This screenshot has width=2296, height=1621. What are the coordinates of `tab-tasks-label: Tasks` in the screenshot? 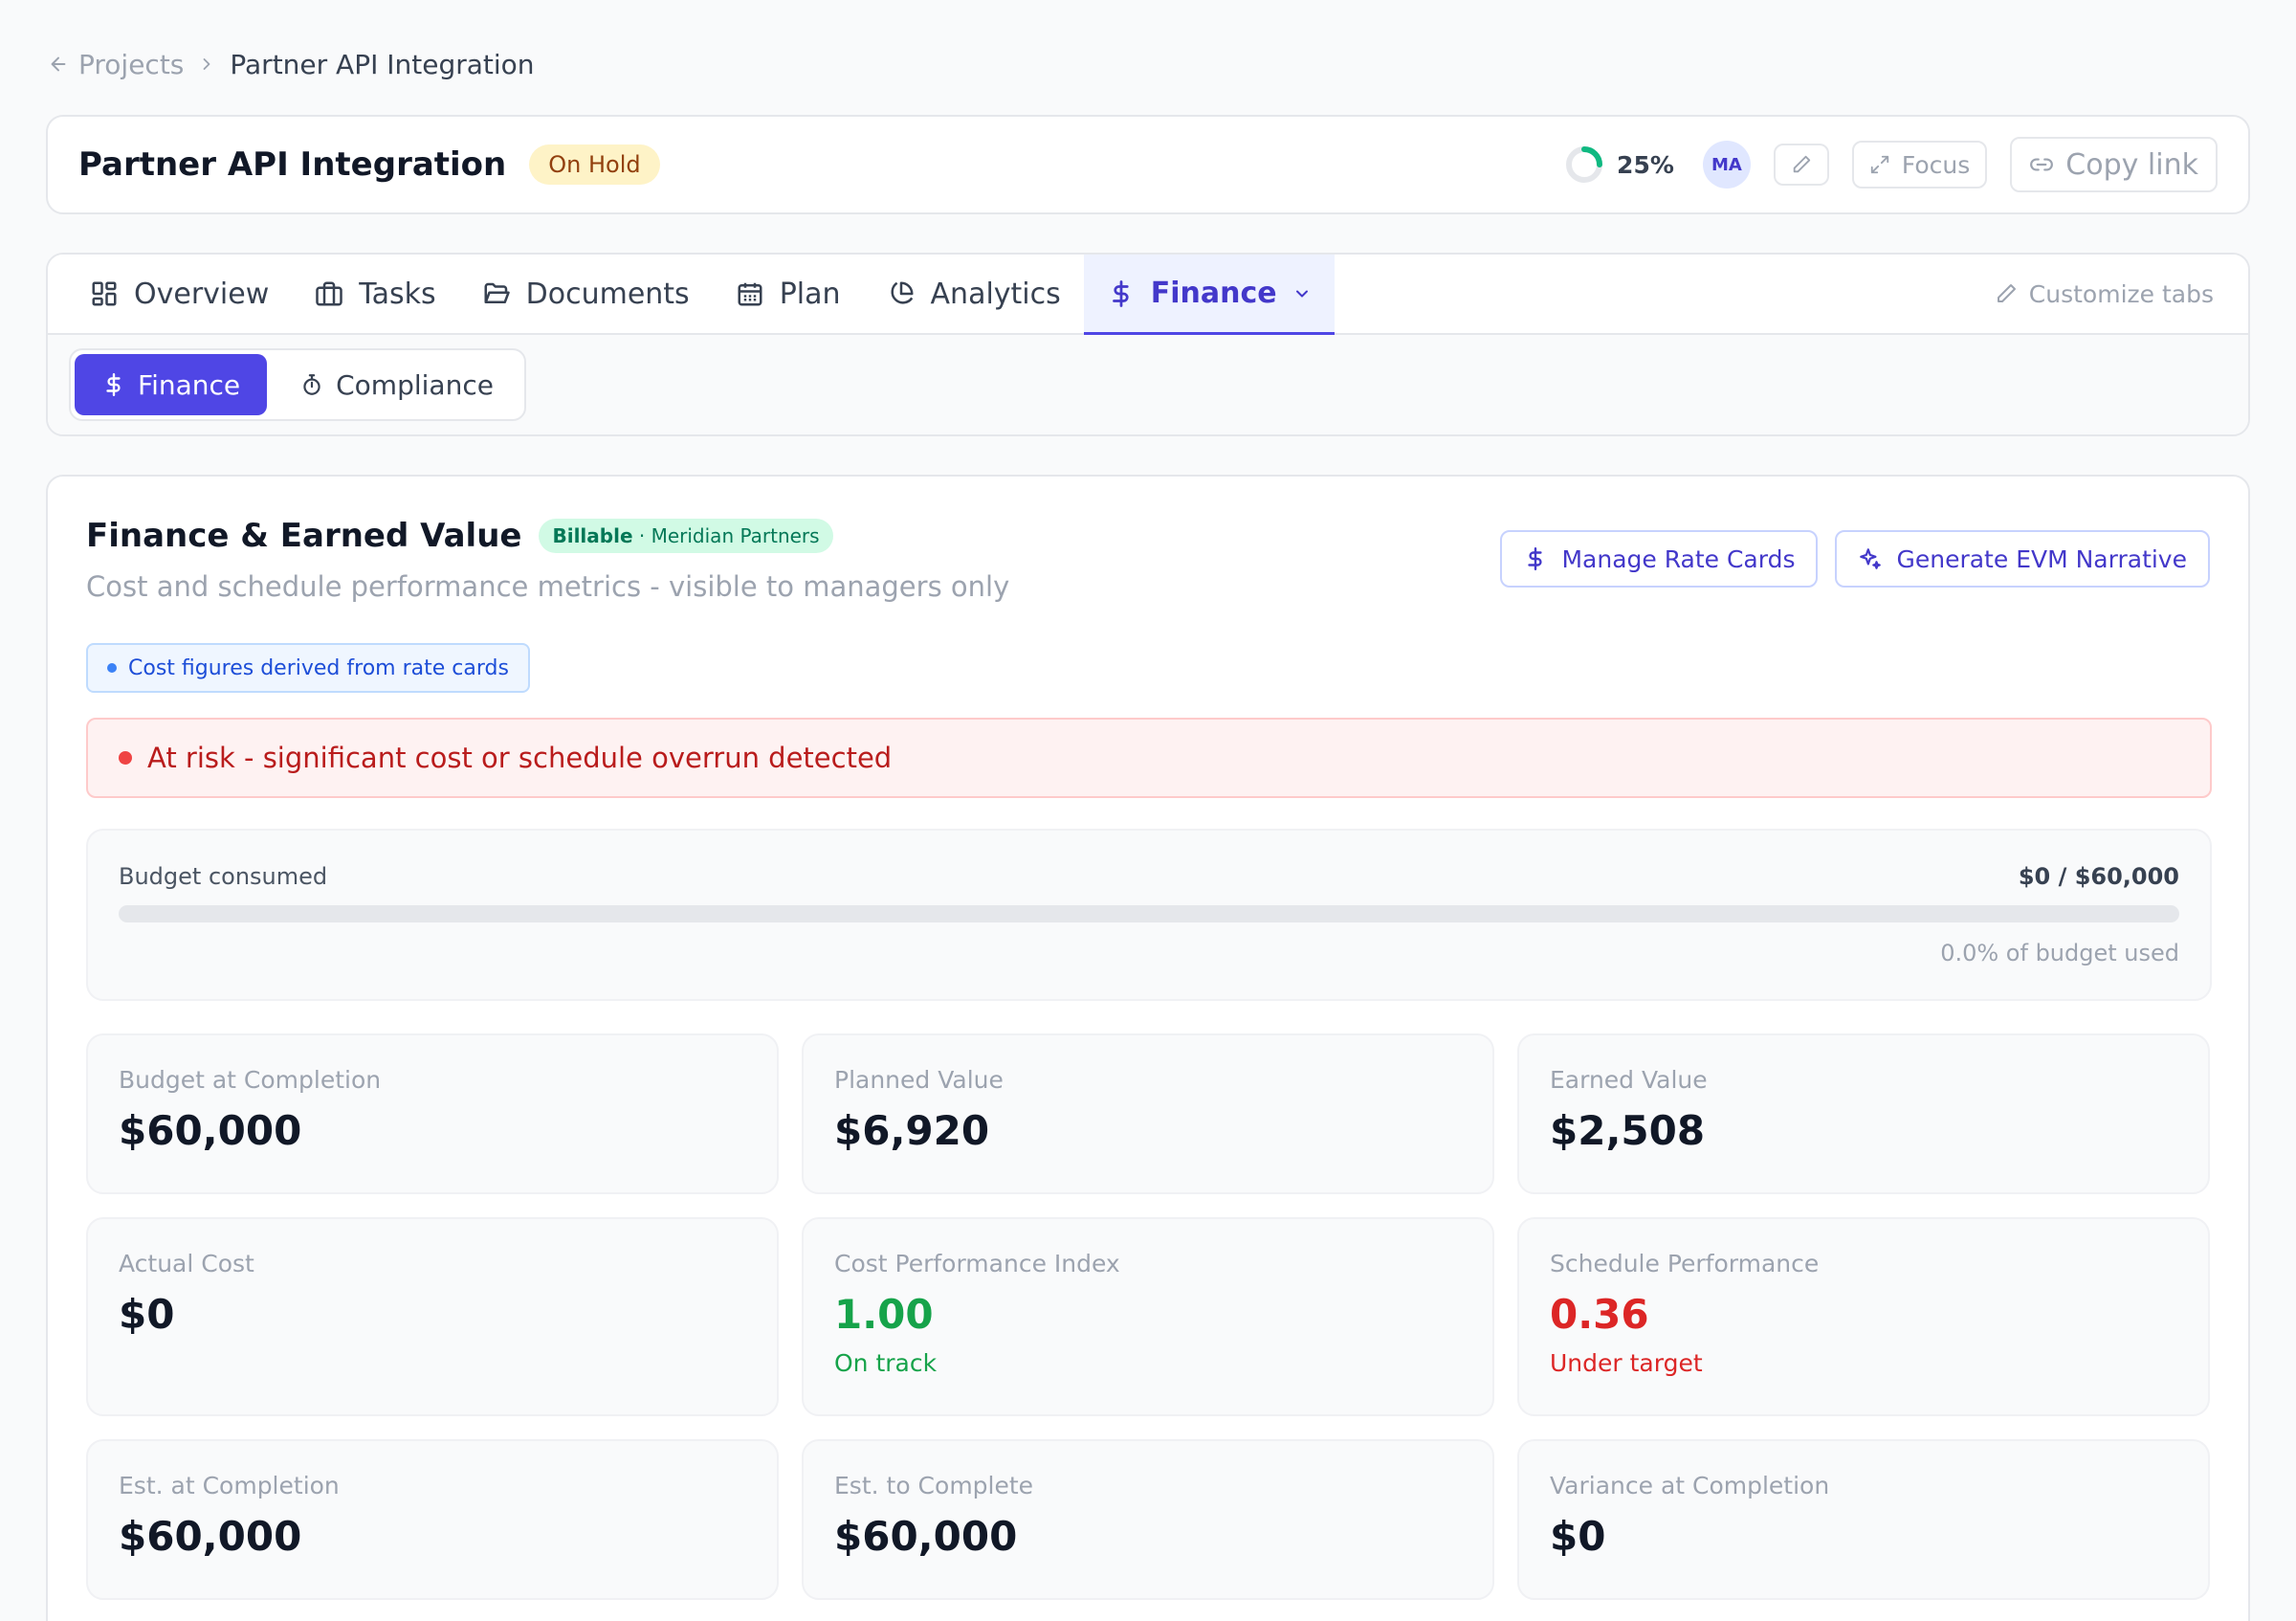 It's located at (397, 294).